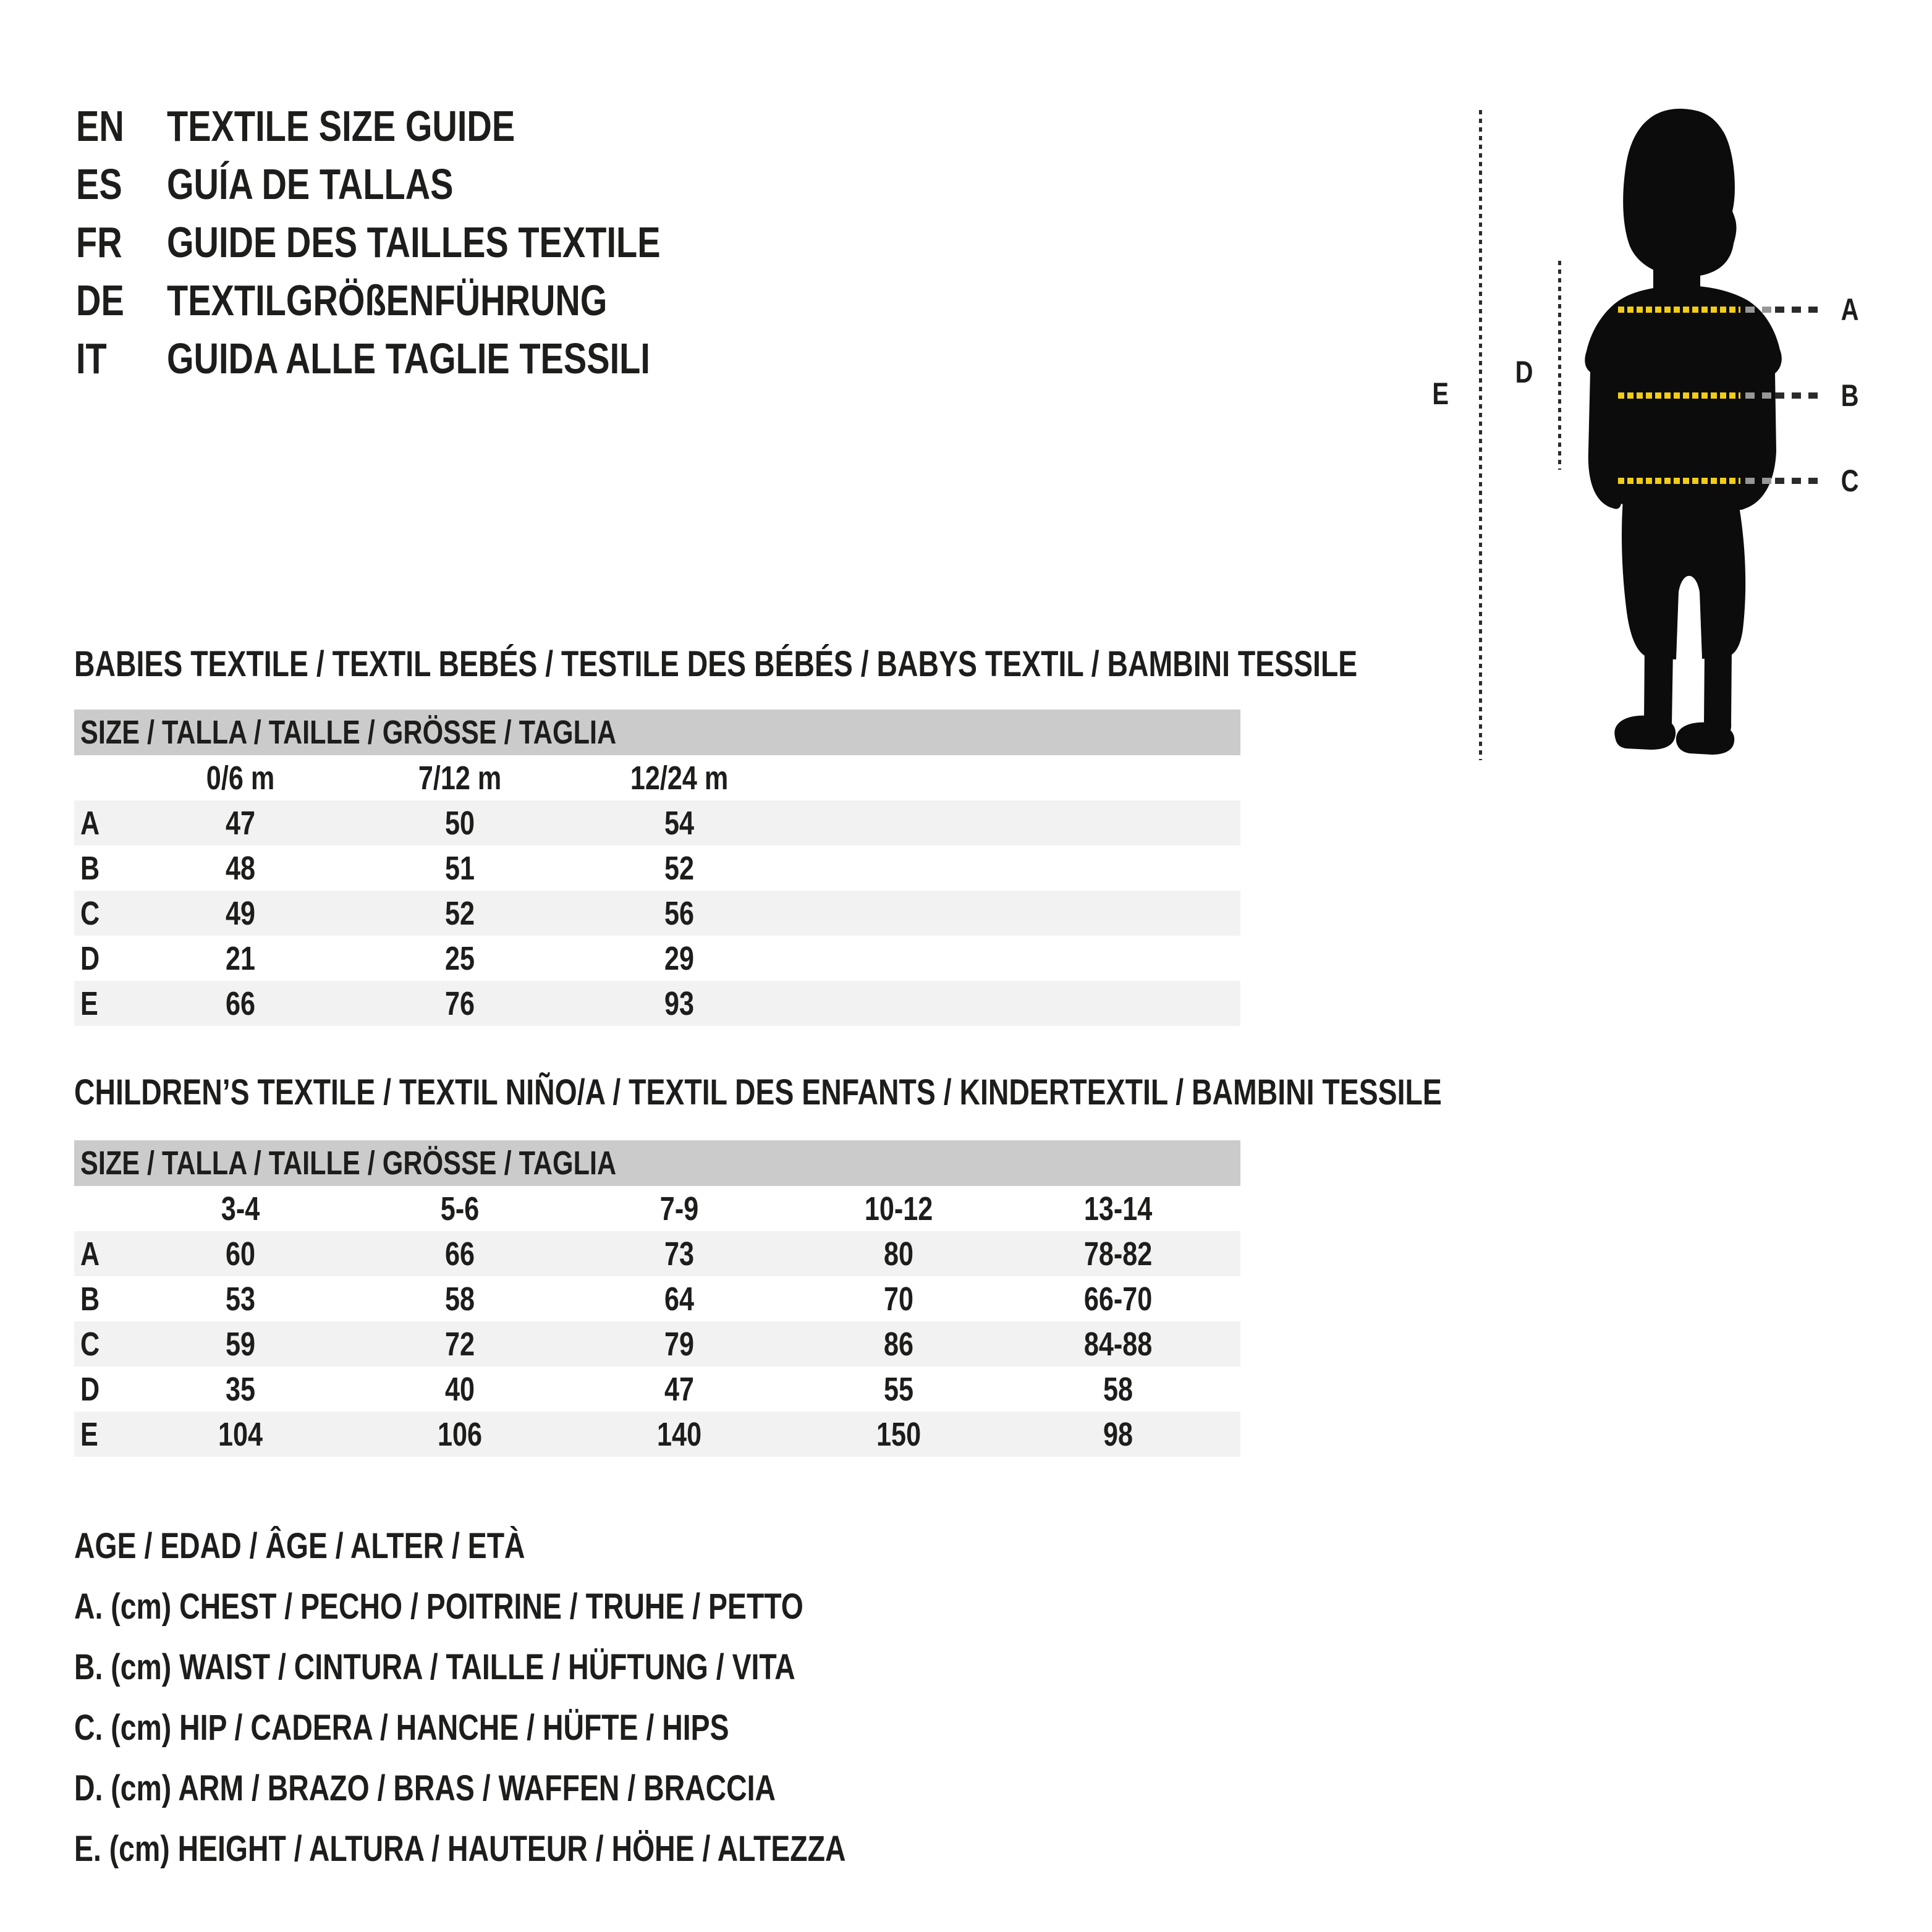 The height and width of the screenshot is (1932, 1932). What do you see at coordinates (240, 1208) in the screenshot?
I see `children-col-0: 3-4` at bounding box center [240, 1208].